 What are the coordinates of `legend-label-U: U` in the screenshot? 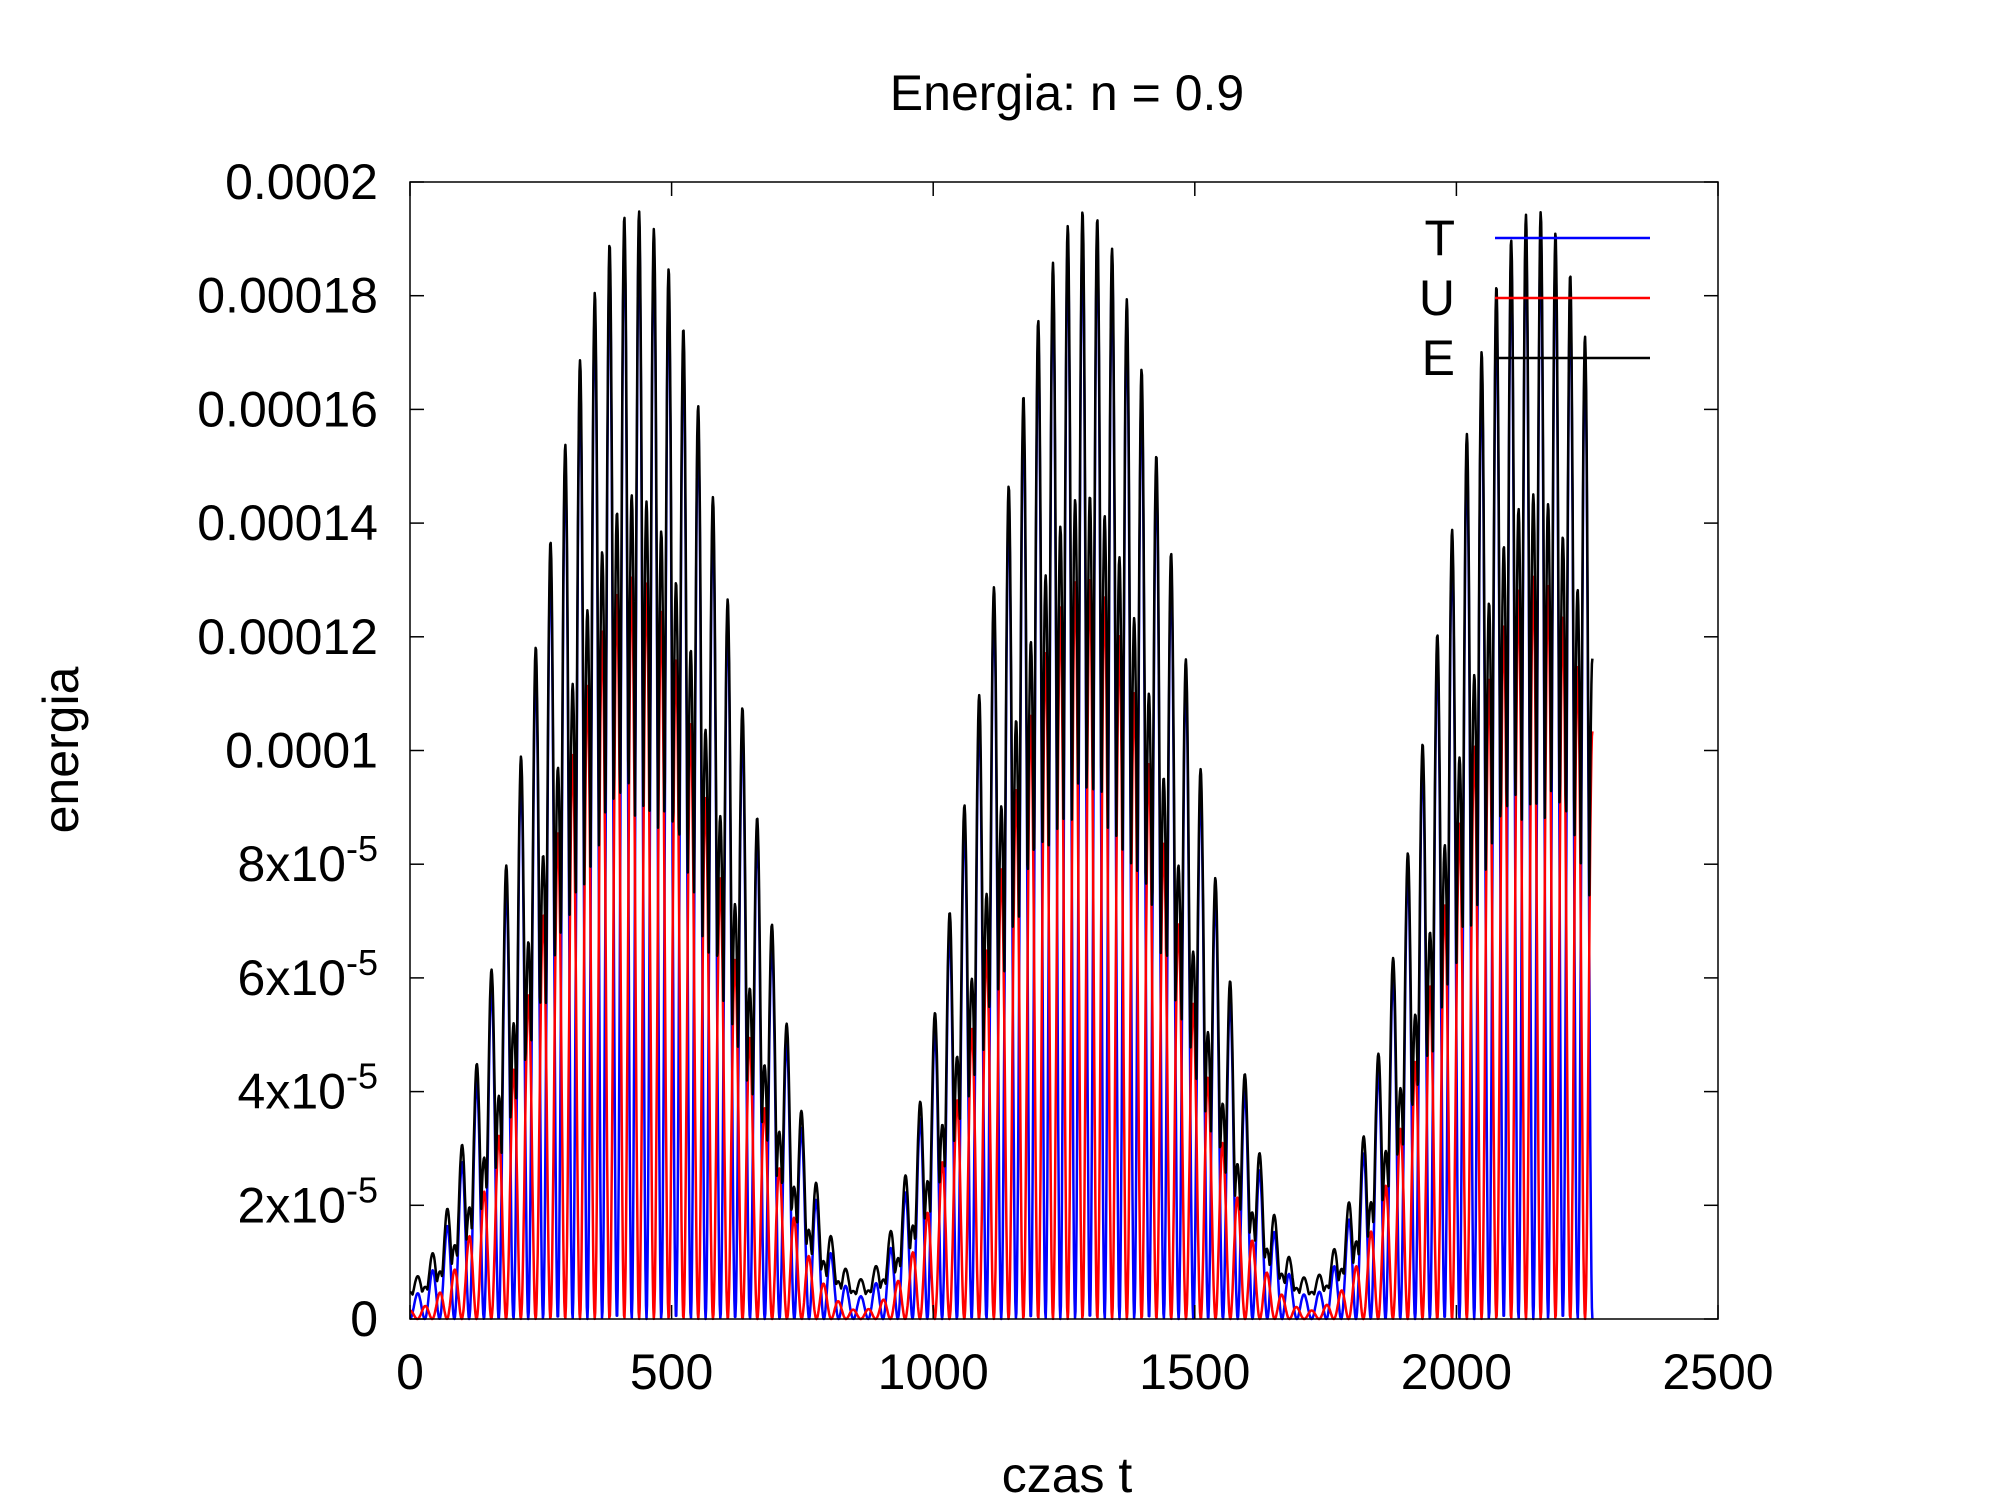 It's located at (1437, 298).